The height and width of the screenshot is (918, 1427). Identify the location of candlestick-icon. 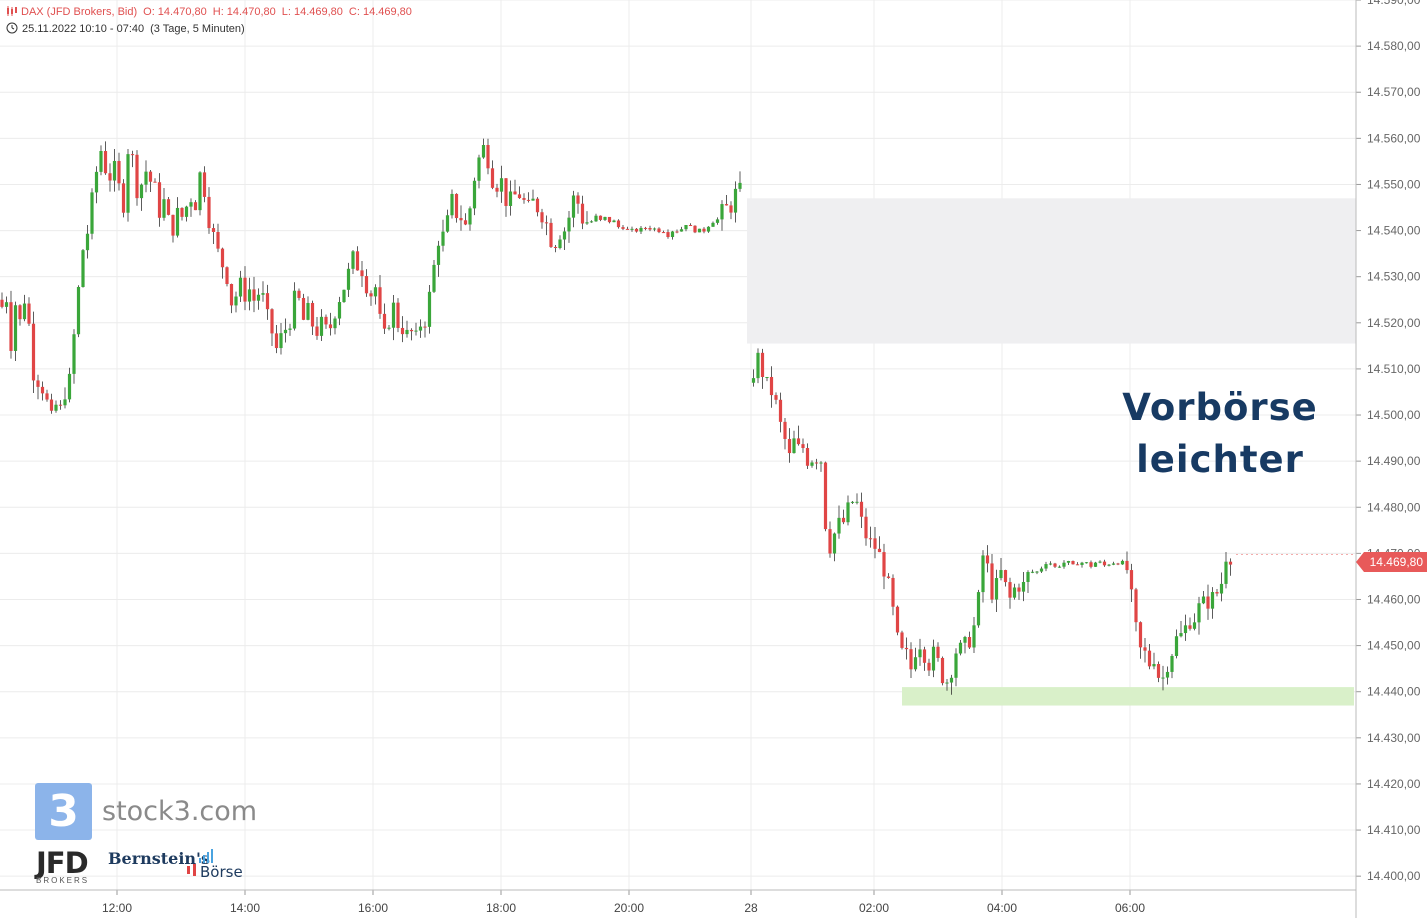
(12, 11).